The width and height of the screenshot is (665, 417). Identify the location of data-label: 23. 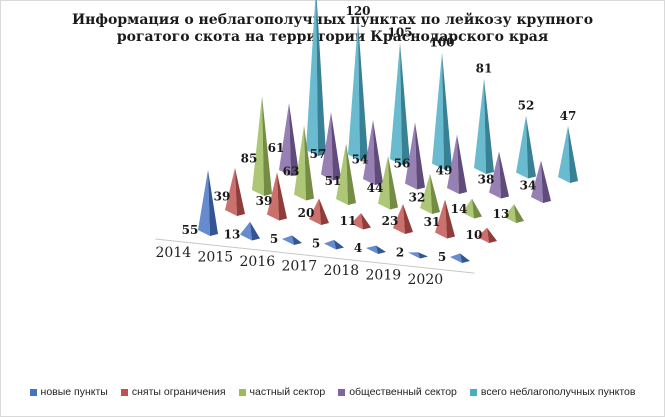
(390, 221).